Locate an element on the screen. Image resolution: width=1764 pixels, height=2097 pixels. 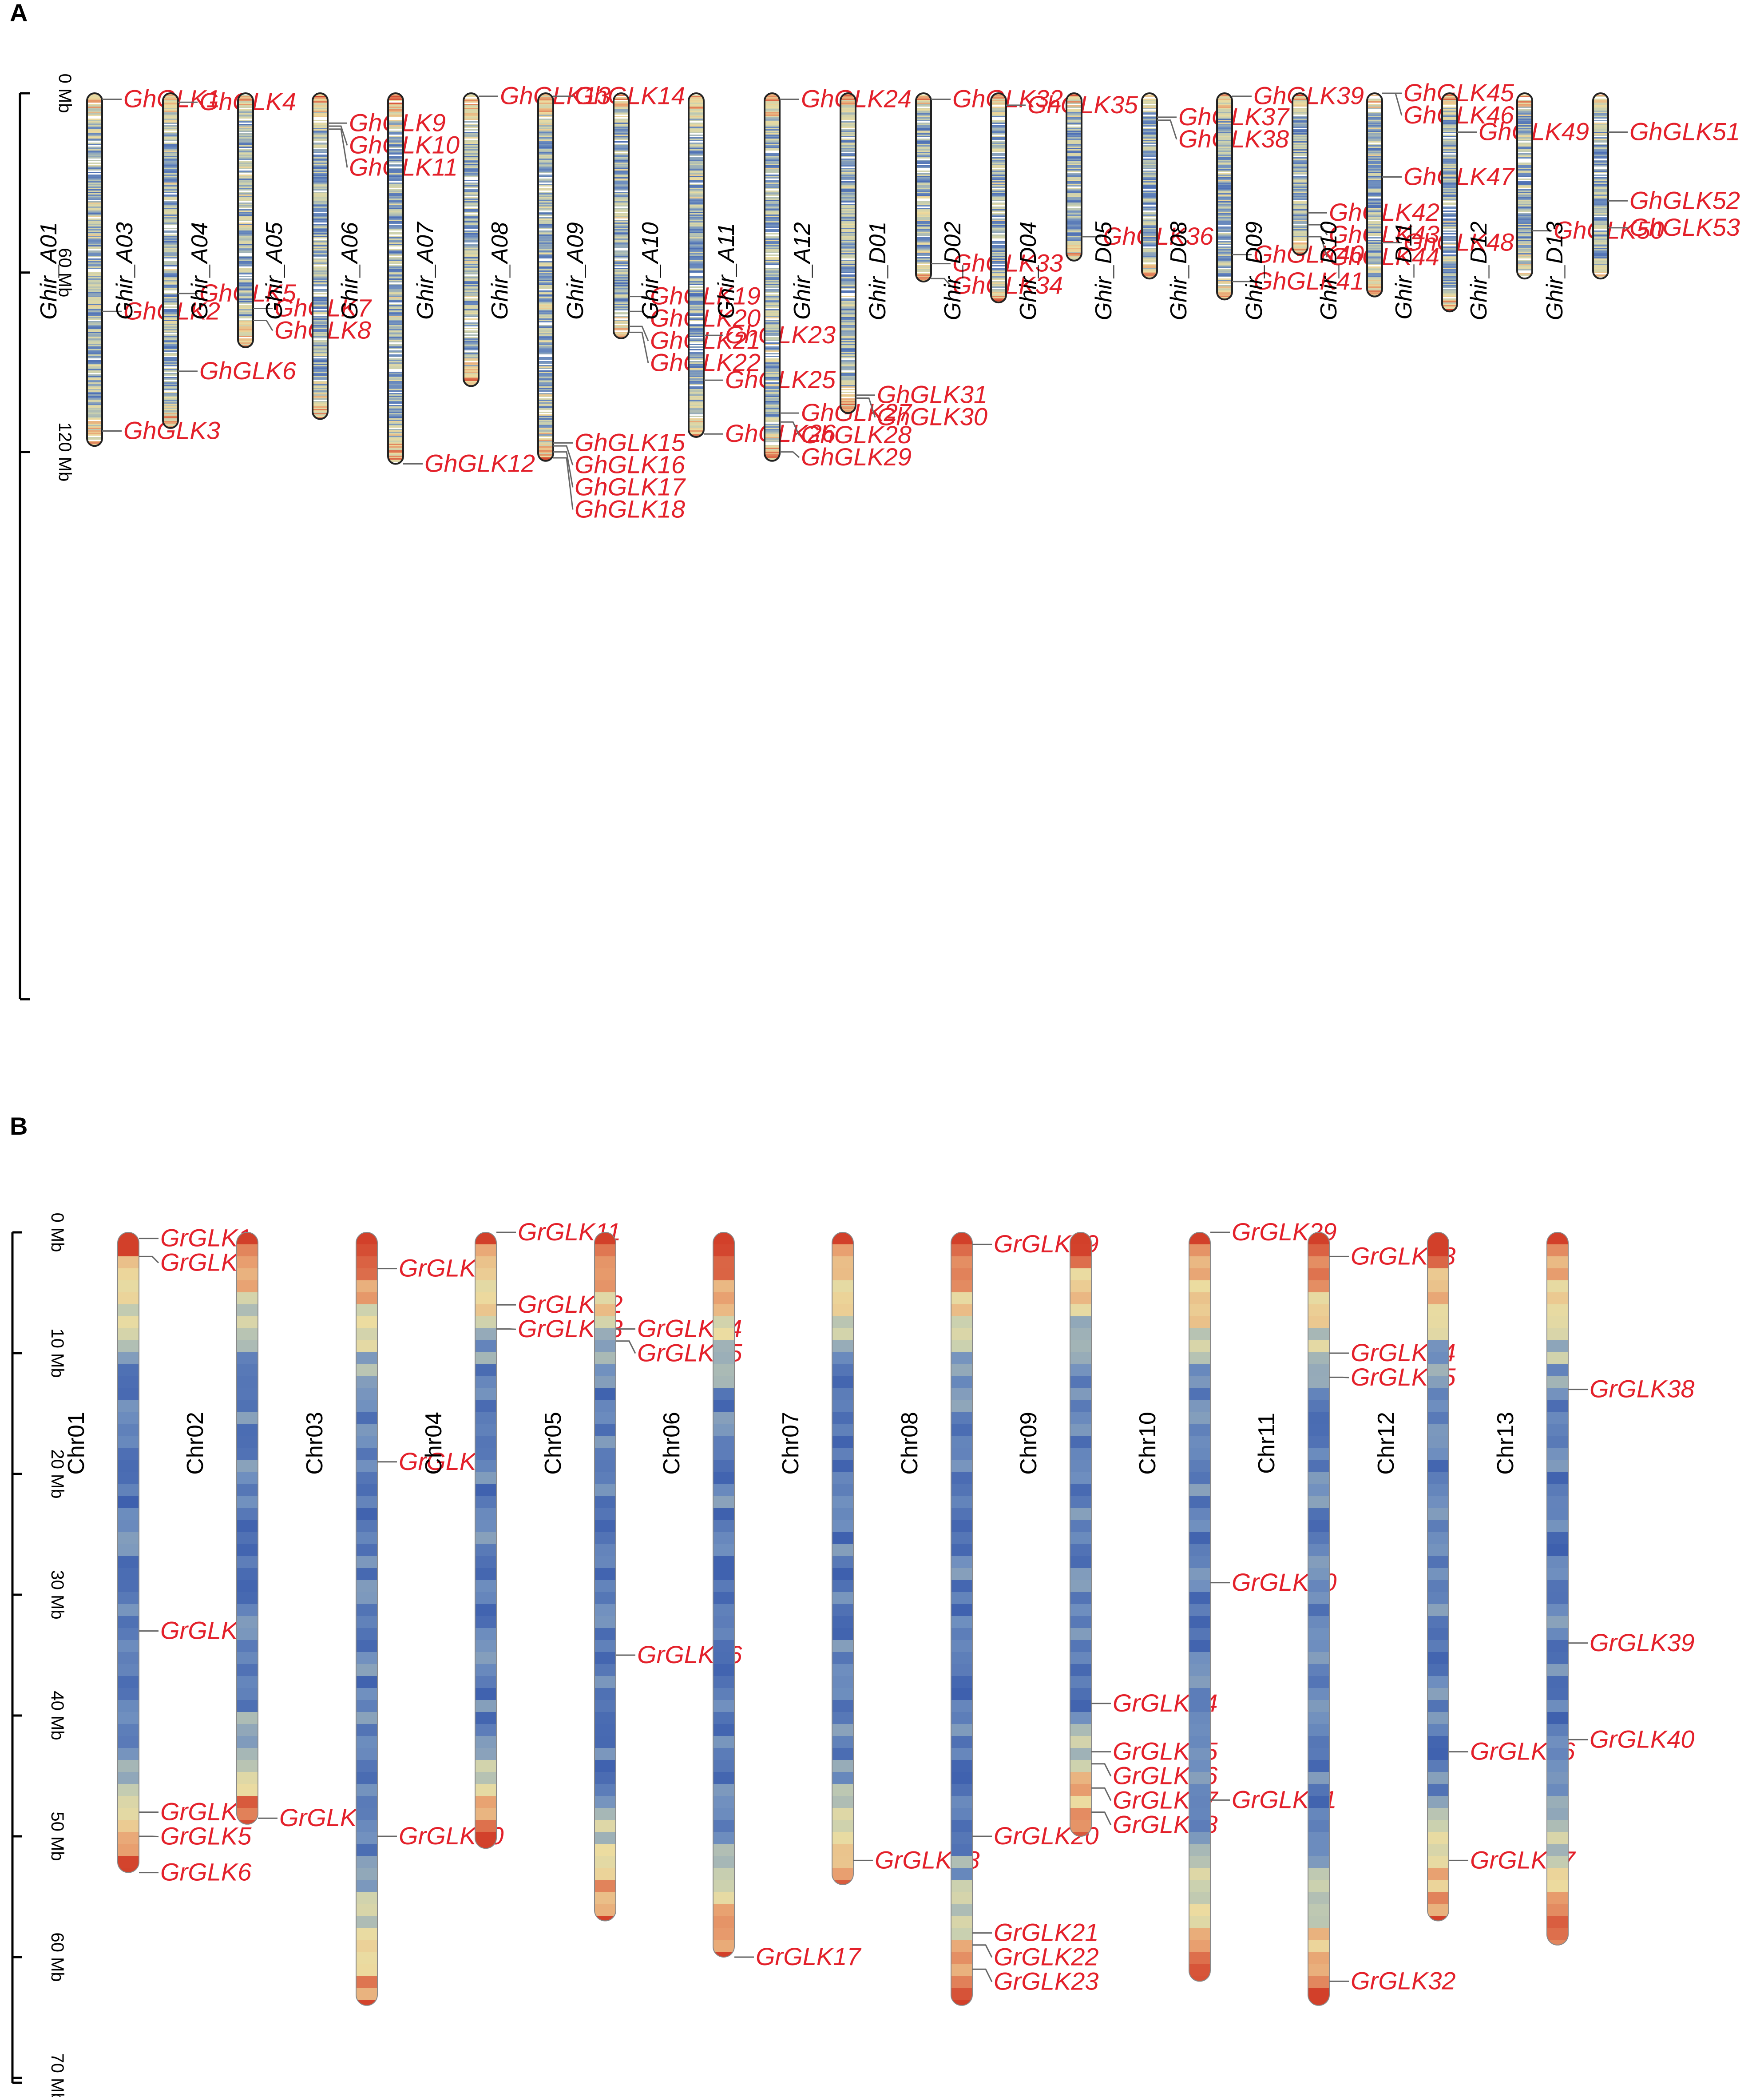
chromosome-label: Ghir_D12 is located at coordinates (1479, 272).